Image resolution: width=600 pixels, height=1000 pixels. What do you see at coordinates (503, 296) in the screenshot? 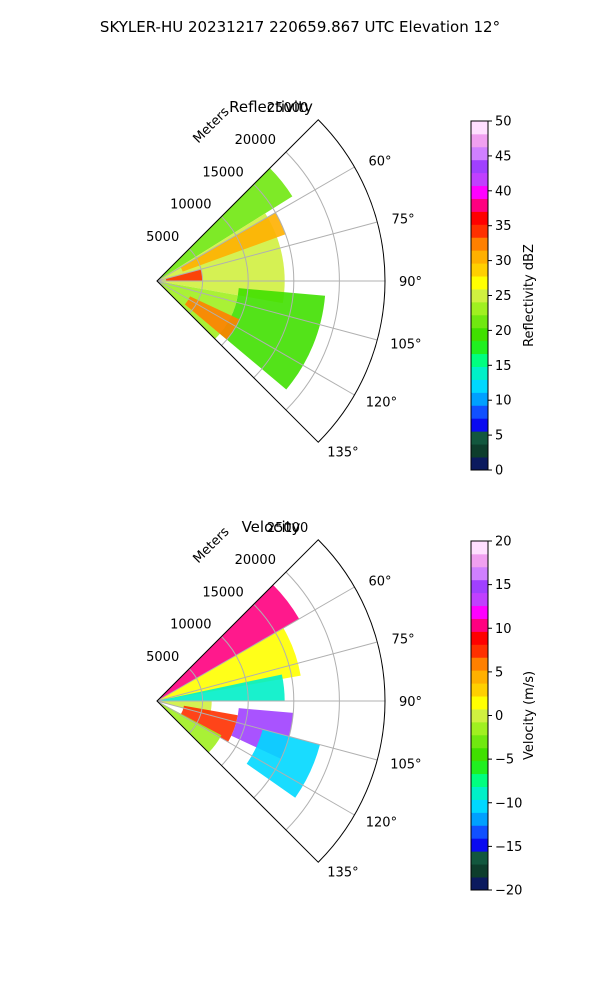
I see `colorbar-tick-label: 25` at bounding box center [503, 296].